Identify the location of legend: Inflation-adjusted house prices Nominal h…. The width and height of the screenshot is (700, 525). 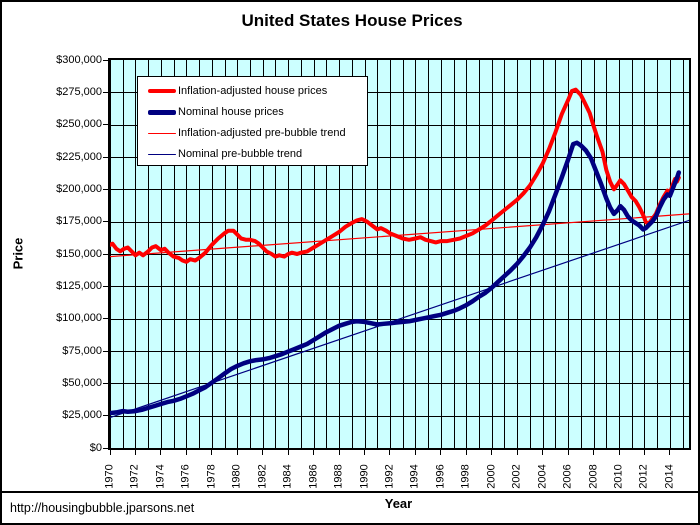
(252, 121).